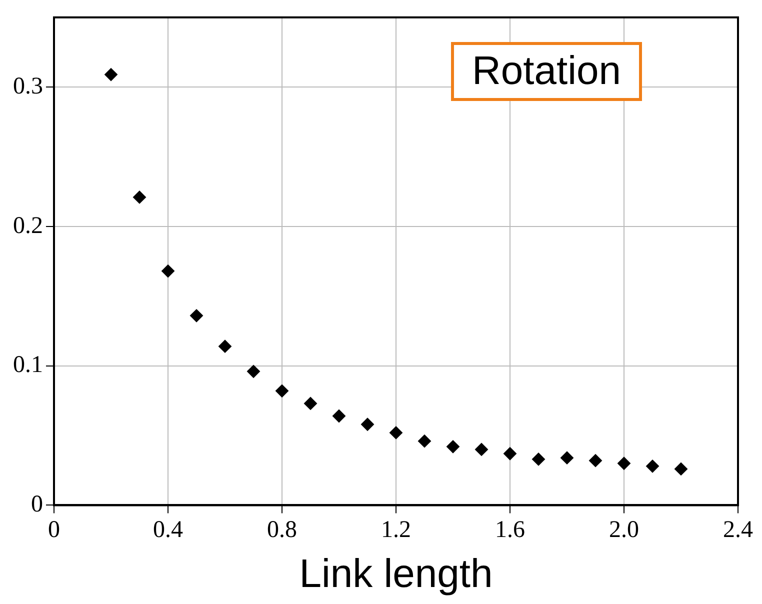 The image size is (762, 604). What do you see at coordinates (738, 529) in the screenshot?
I see `x-tick-label: 2.4` at bounding box center [738, 529].